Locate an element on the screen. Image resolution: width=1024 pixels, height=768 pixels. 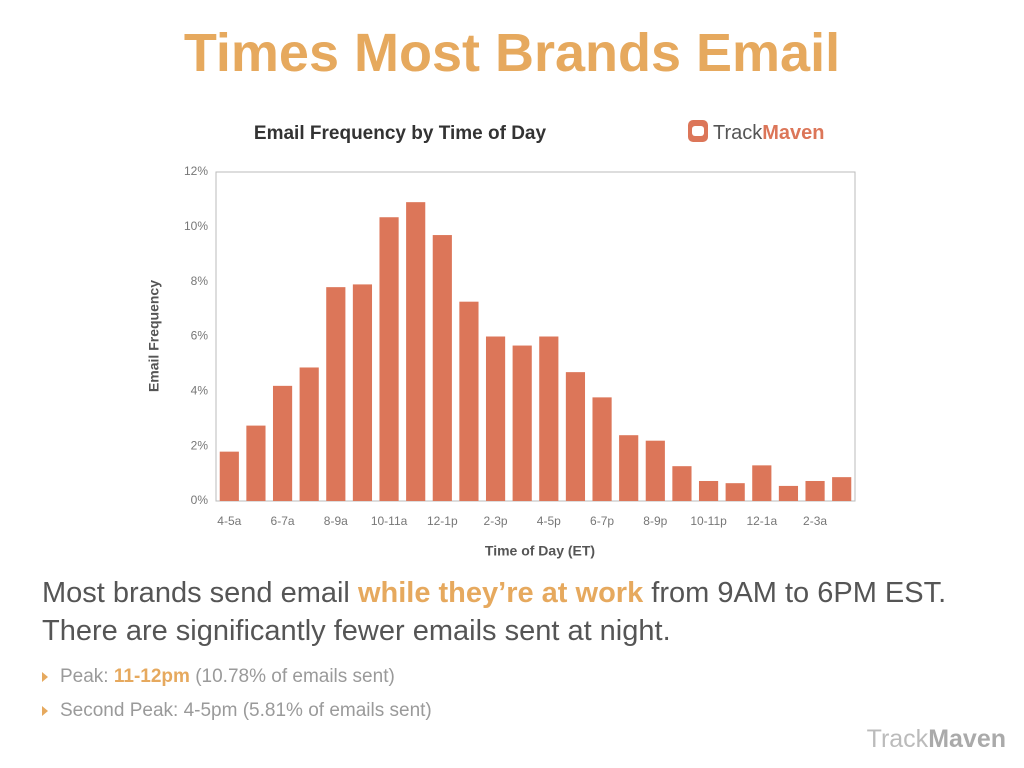
x-tick-label: 2-3a is located at coordinates (815, 521).